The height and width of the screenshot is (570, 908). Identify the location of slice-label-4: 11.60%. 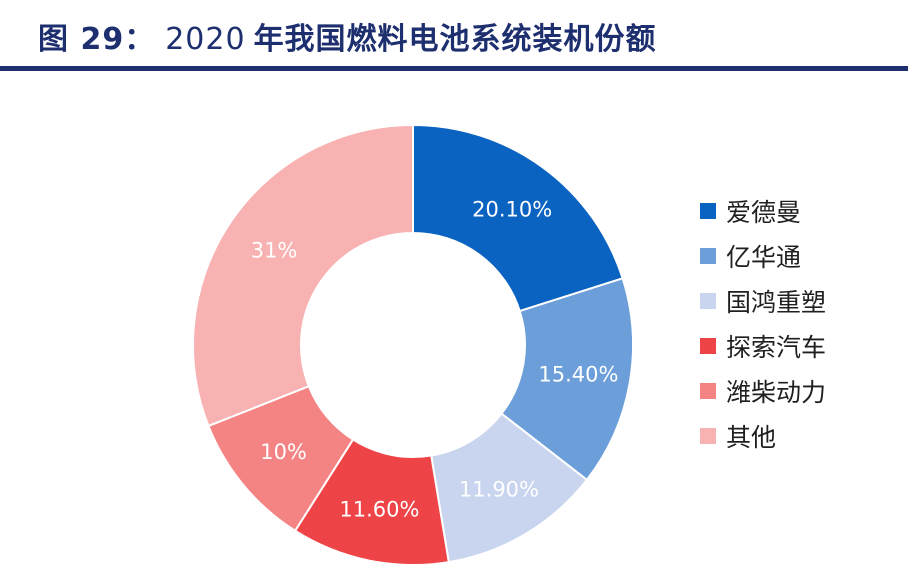
(379, 510).